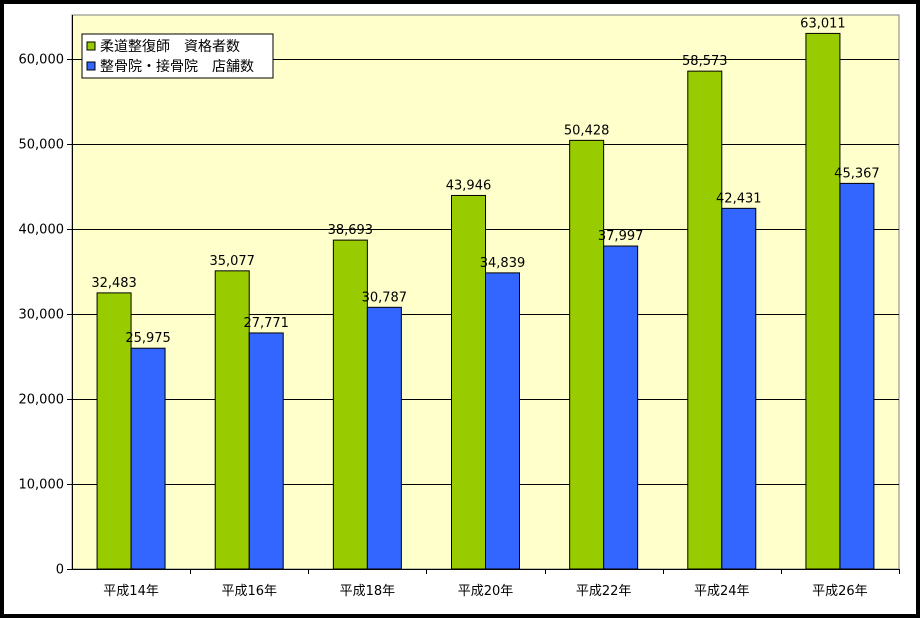  I want to click on y-tick-label: 10,000, so click(42, 485).